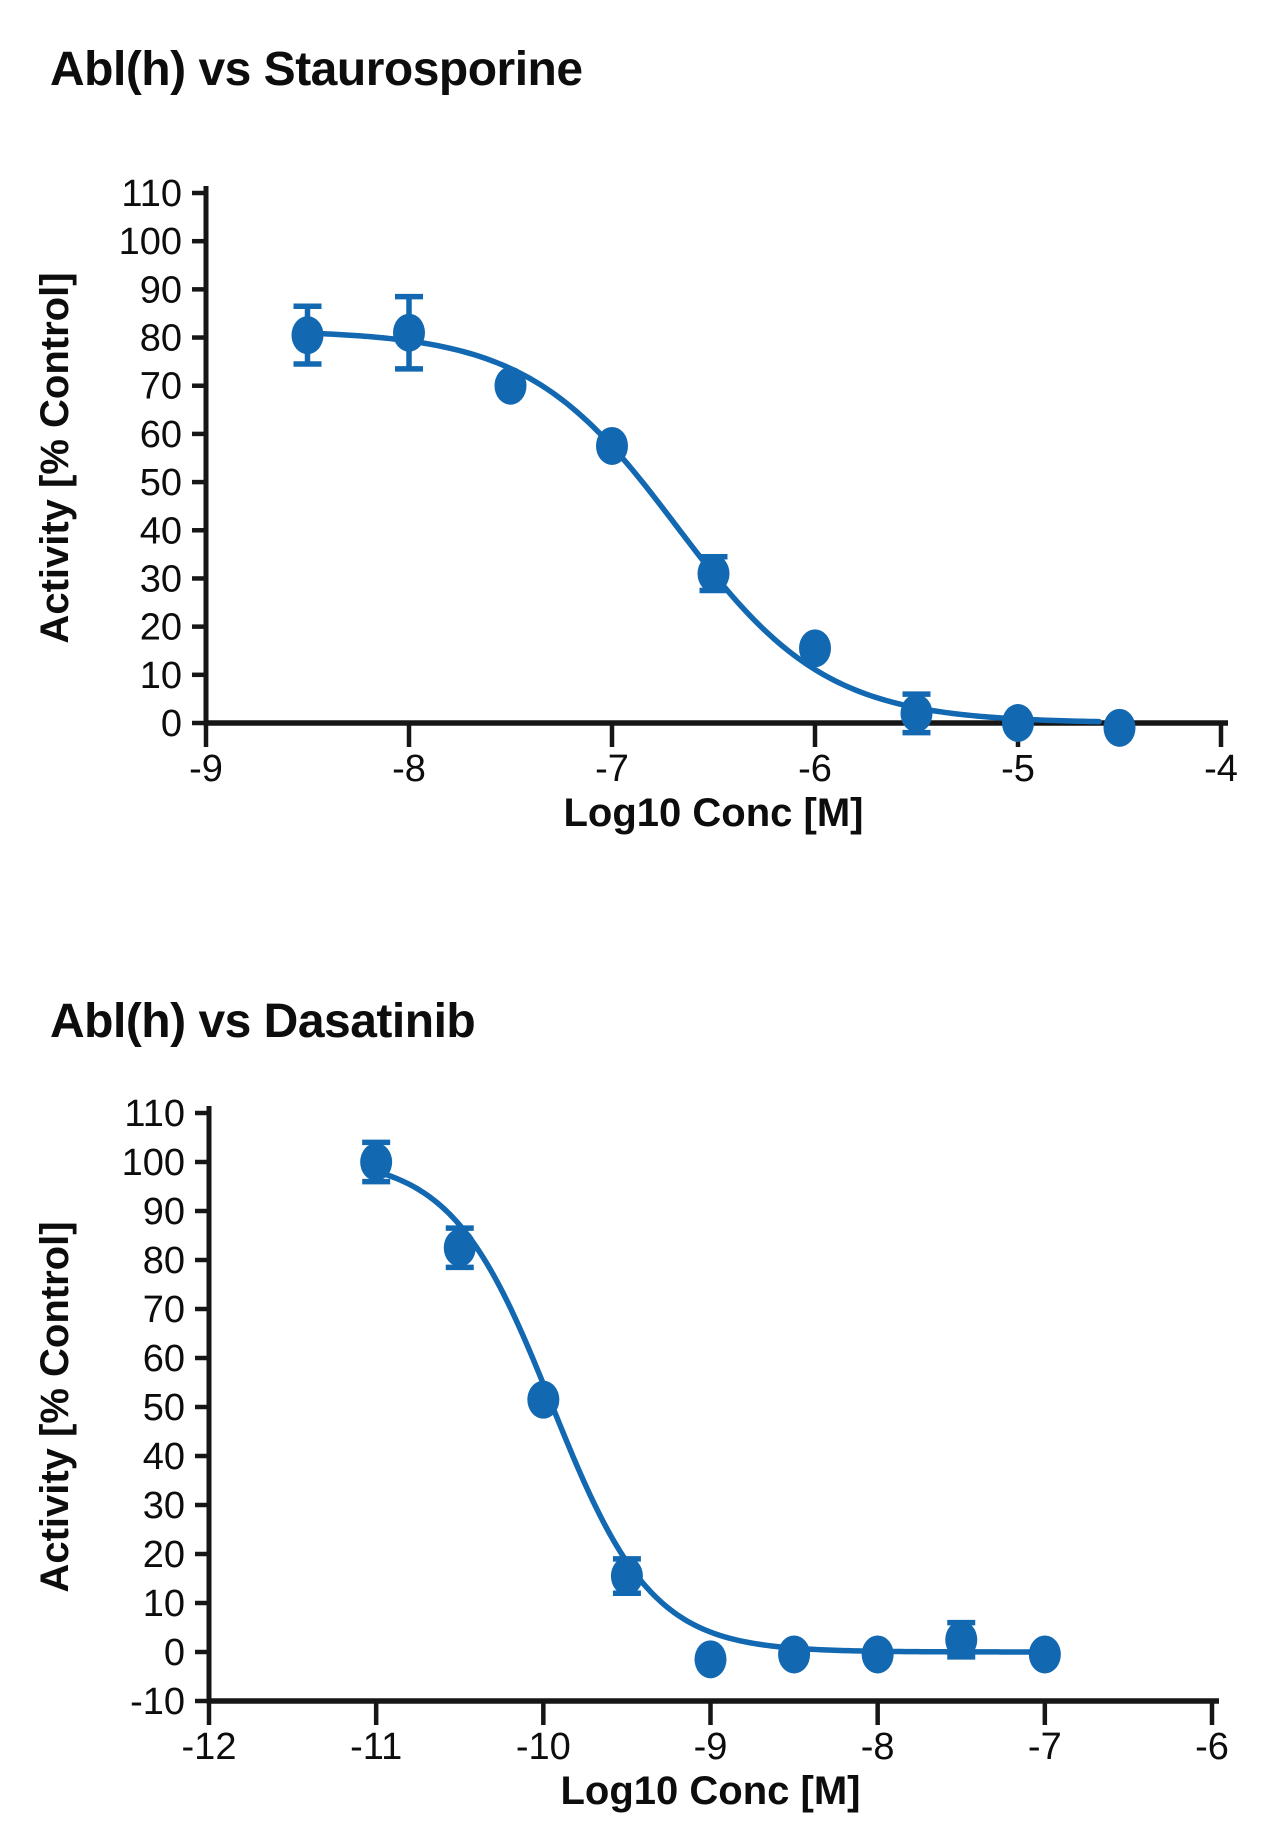 The height and width of the screenshot is (1844, 1280). Describe the element at coordinates (209, 1747) in the screenshot. I see `x-tick-label: -12` at that location.